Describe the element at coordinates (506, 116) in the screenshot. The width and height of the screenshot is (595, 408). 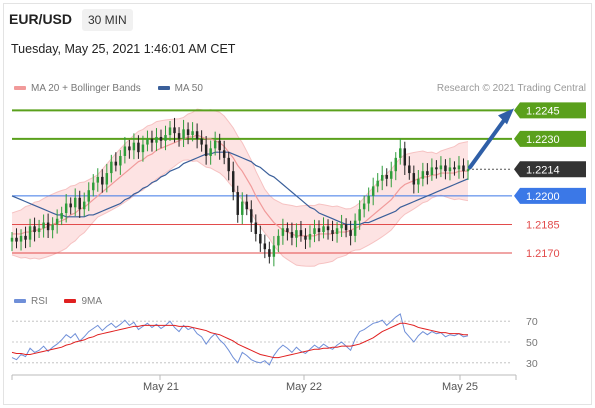
I see `projection-arrow-head` at that location.